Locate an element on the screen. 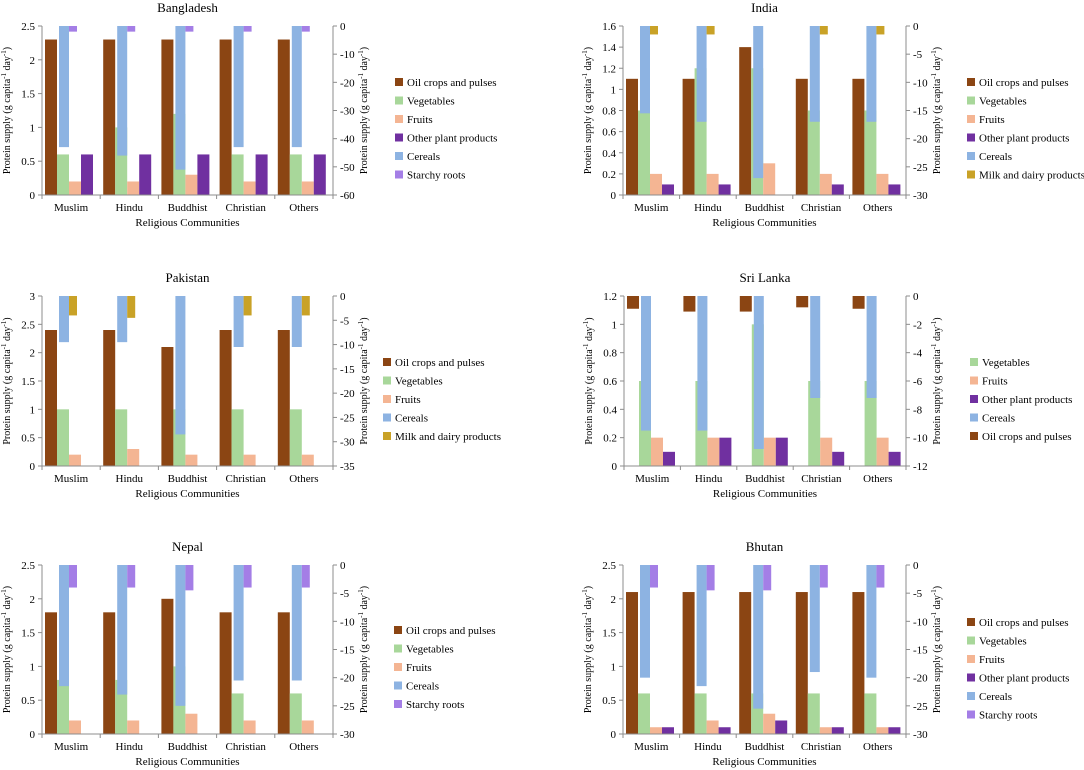 The image size is (1084, 770). right-axis-tick-label: -20 is located at coordinates (347, 679).